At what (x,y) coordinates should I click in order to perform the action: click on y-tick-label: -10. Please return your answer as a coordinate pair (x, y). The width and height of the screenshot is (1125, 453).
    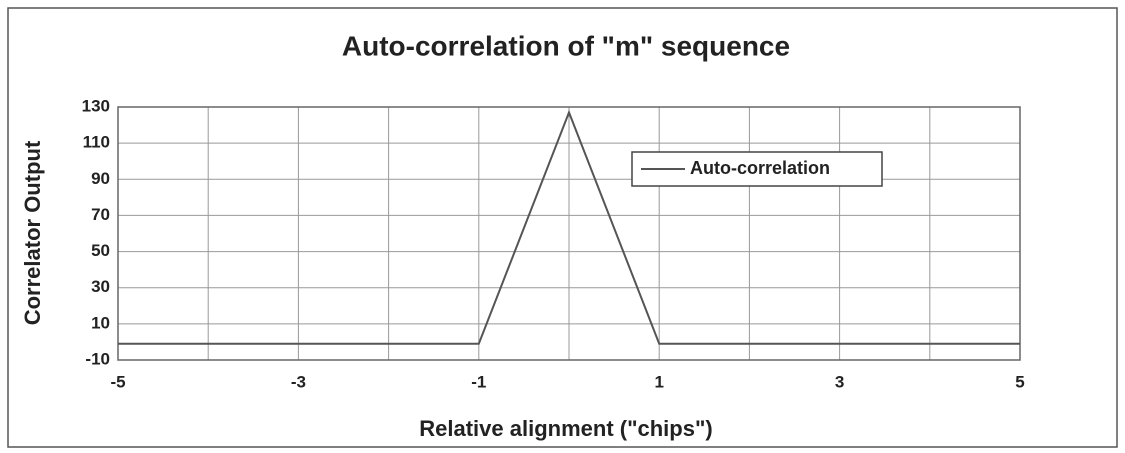
    Looking at the image, I should click on (97, 358).